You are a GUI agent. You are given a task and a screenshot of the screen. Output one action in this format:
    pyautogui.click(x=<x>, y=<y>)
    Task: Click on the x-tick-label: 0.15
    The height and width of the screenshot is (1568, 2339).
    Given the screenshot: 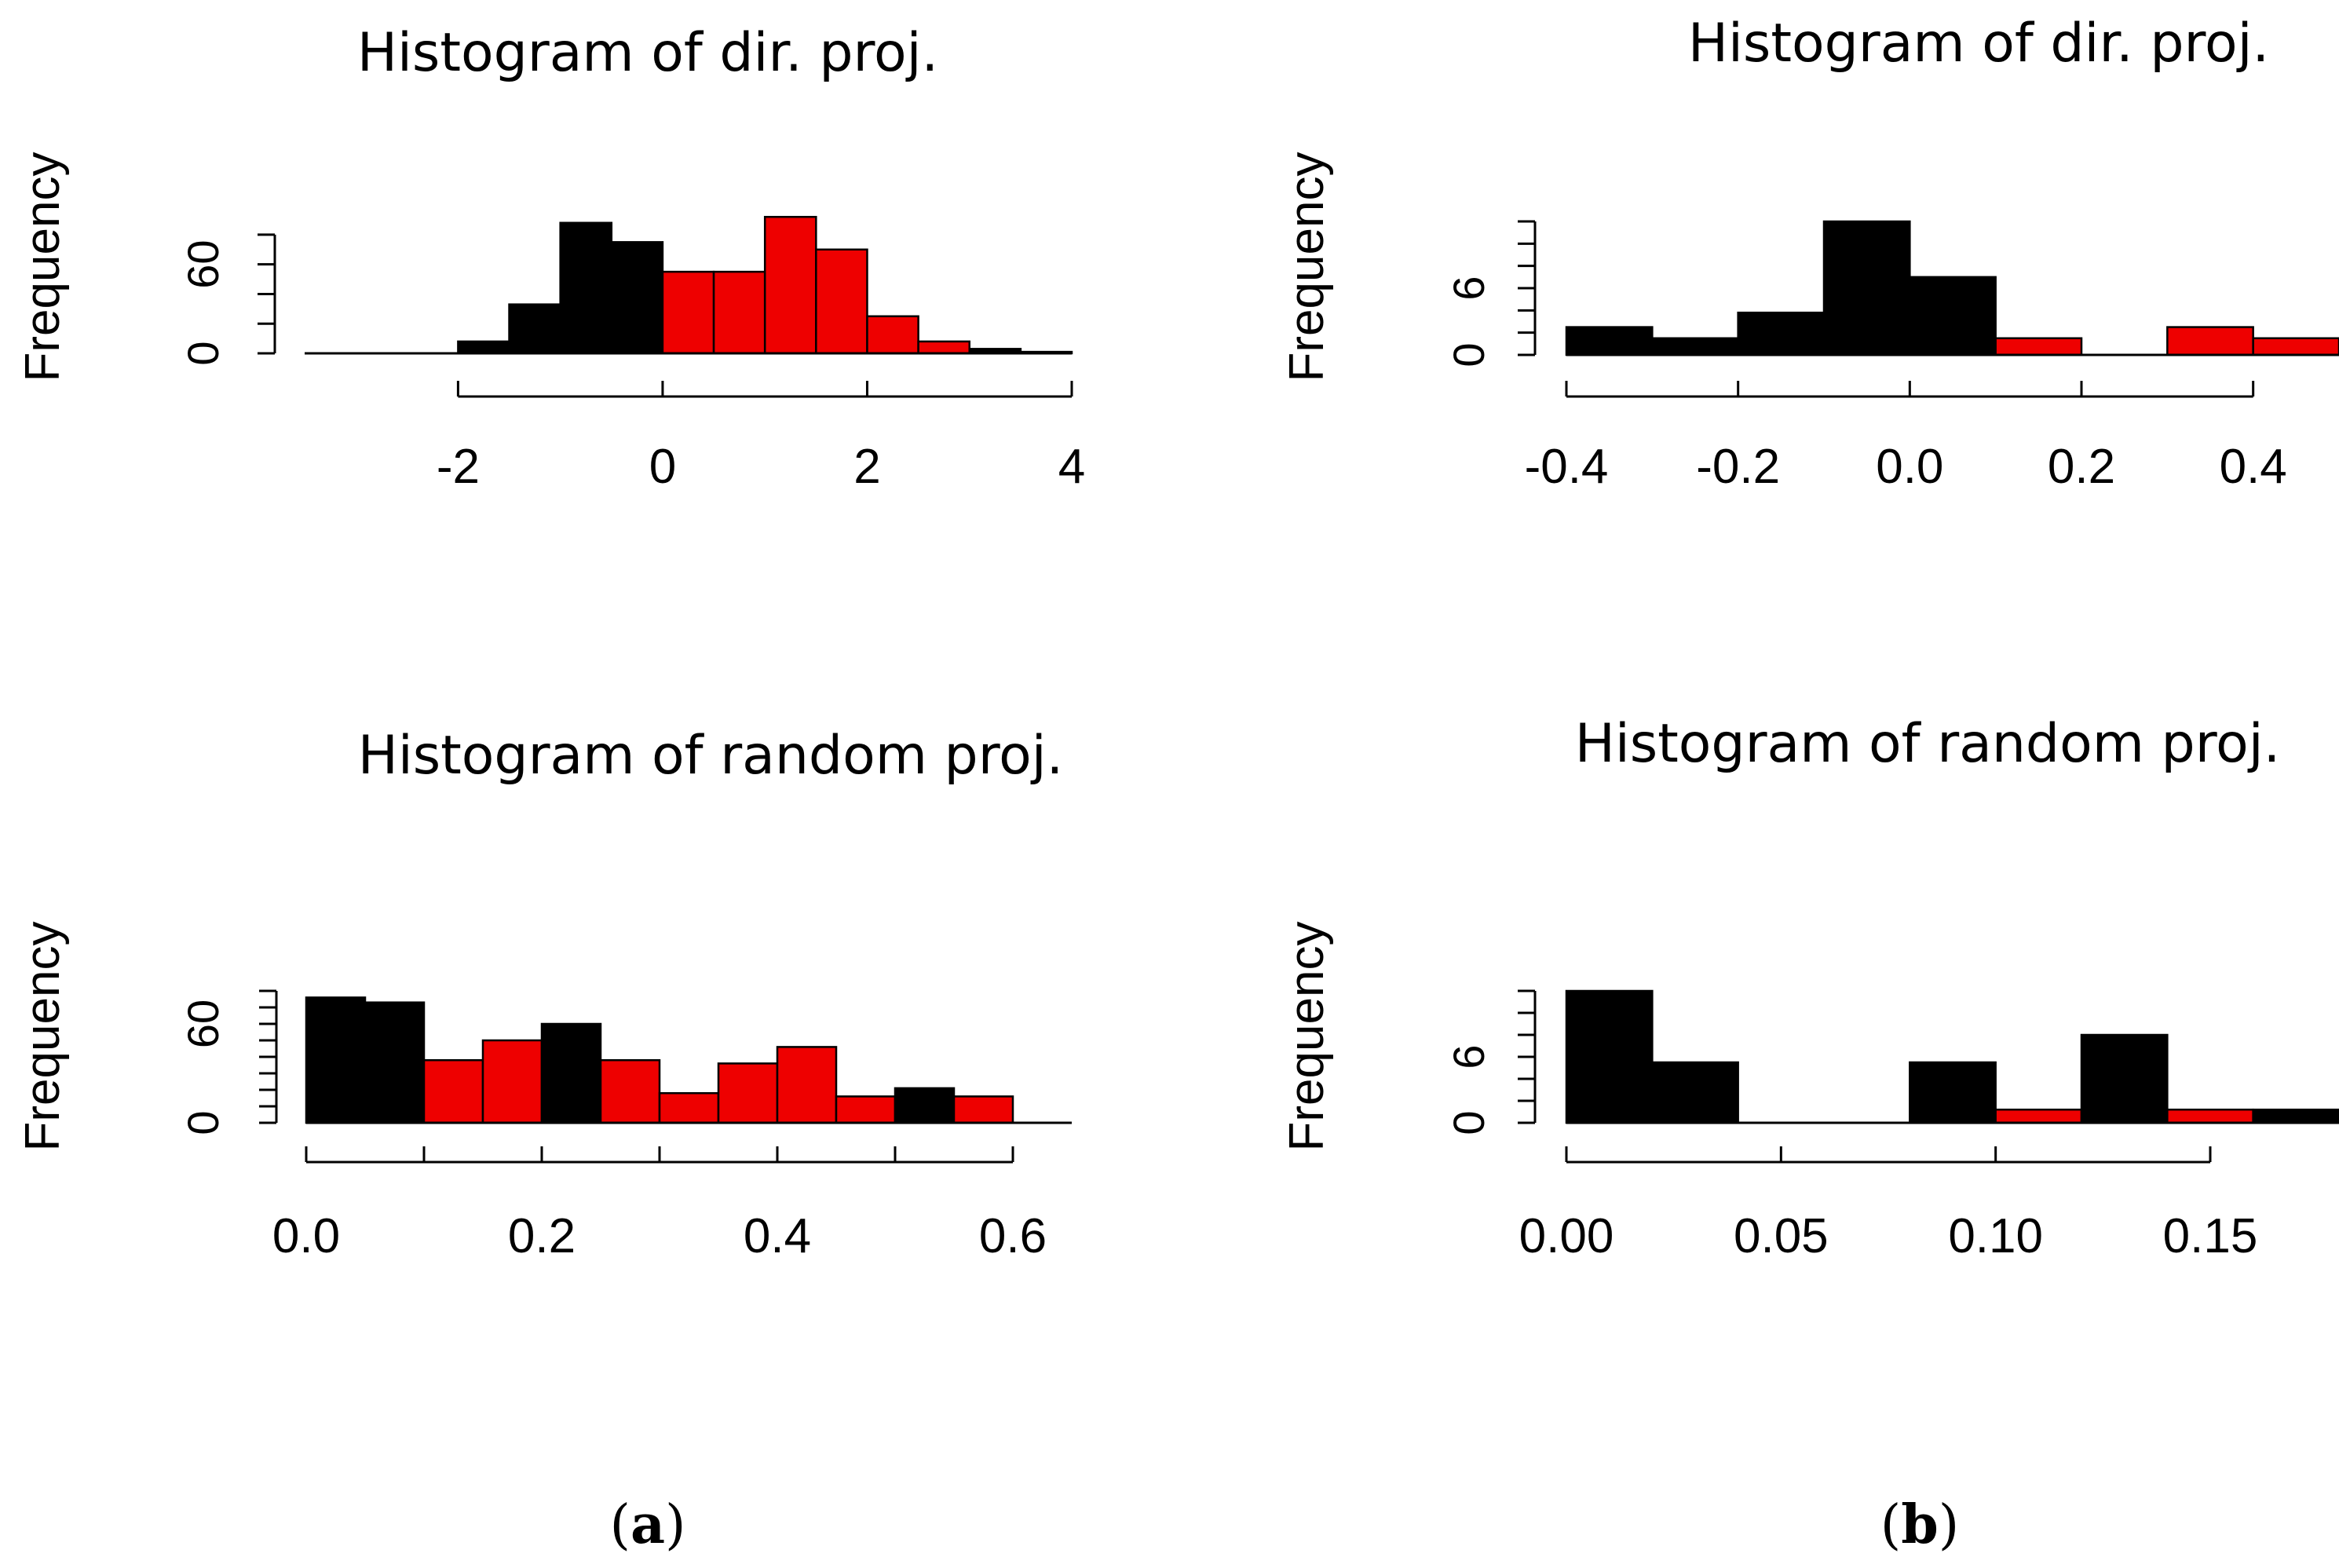 What is the action you would take?
    pyautogui.click(x=2210, y=1236)
    